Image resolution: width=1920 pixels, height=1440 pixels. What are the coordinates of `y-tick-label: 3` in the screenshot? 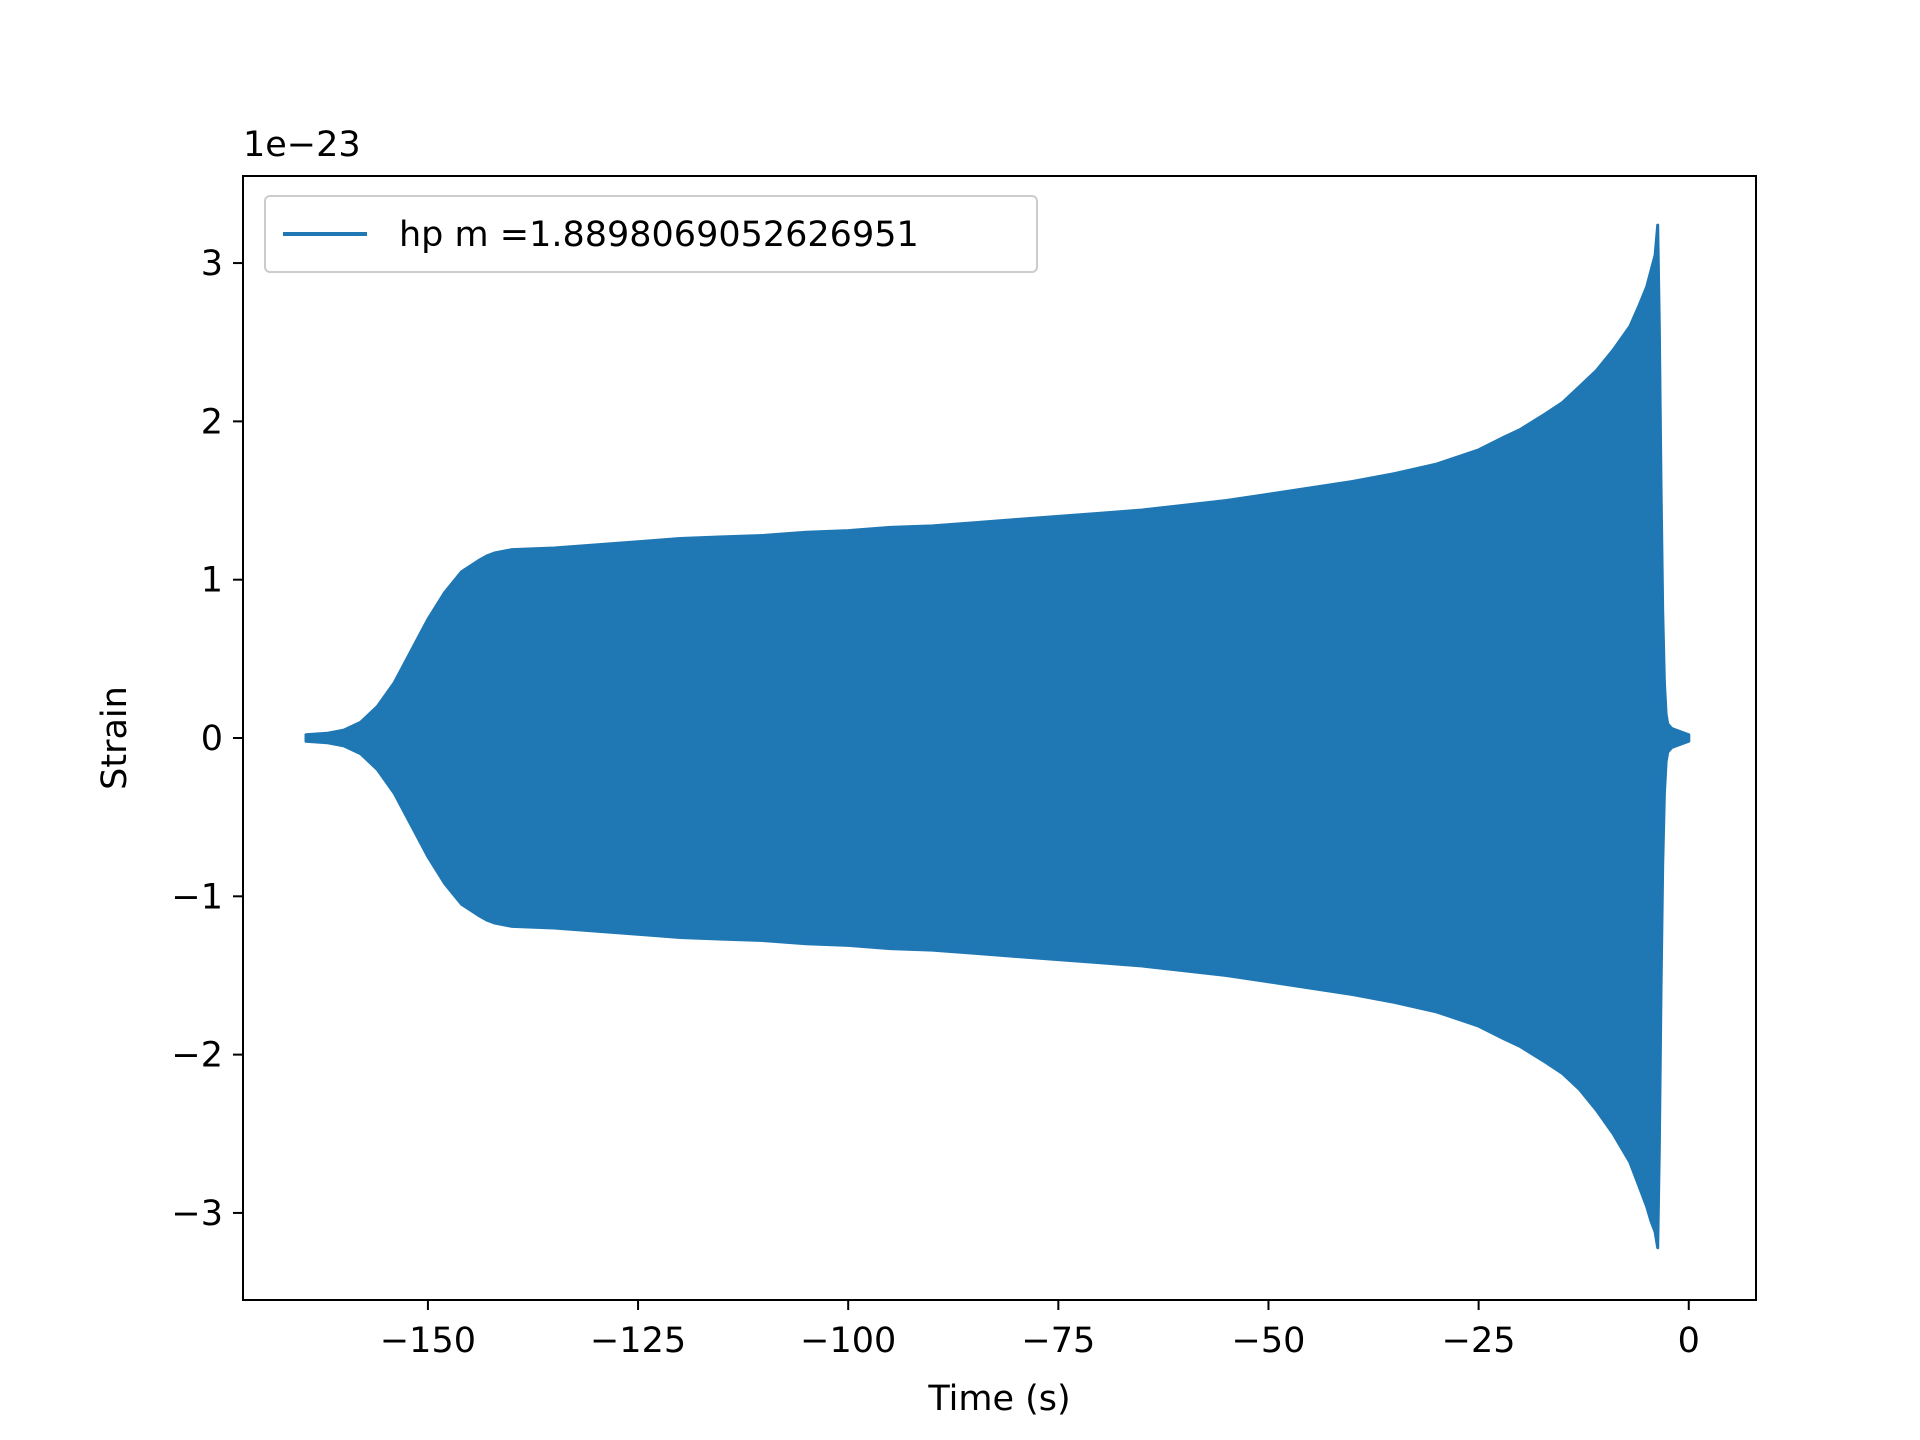 It's located at (212, 264).